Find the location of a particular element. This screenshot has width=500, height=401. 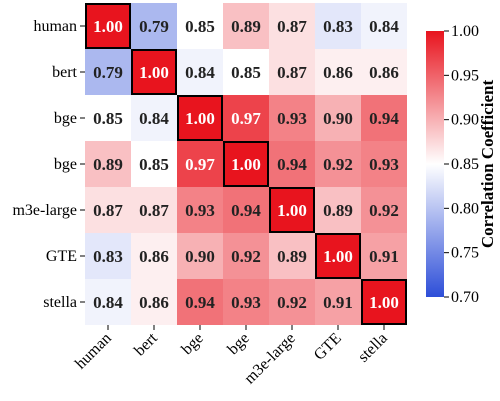

heatmap-cell-r2-c1 is located at coordinates (154, 118).